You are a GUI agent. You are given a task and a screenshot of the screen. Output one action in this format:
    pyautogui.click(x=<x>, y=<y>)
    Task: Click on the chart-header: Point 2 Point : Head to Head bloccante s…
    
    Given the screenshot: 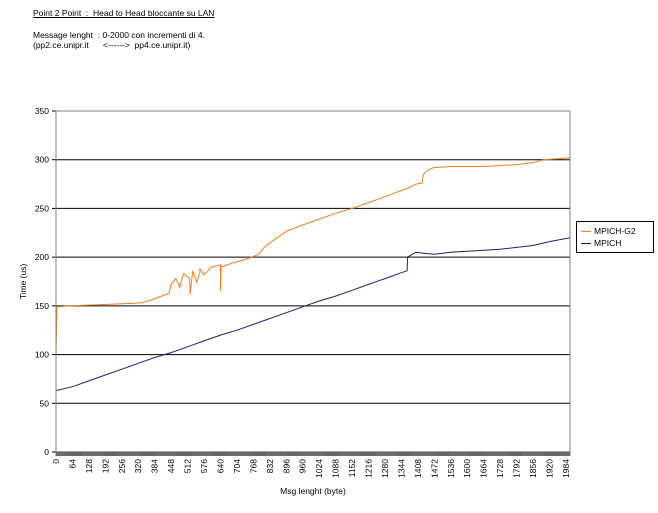 What is the action you would take?
    pyautogui.click(x=123, y=29)
    